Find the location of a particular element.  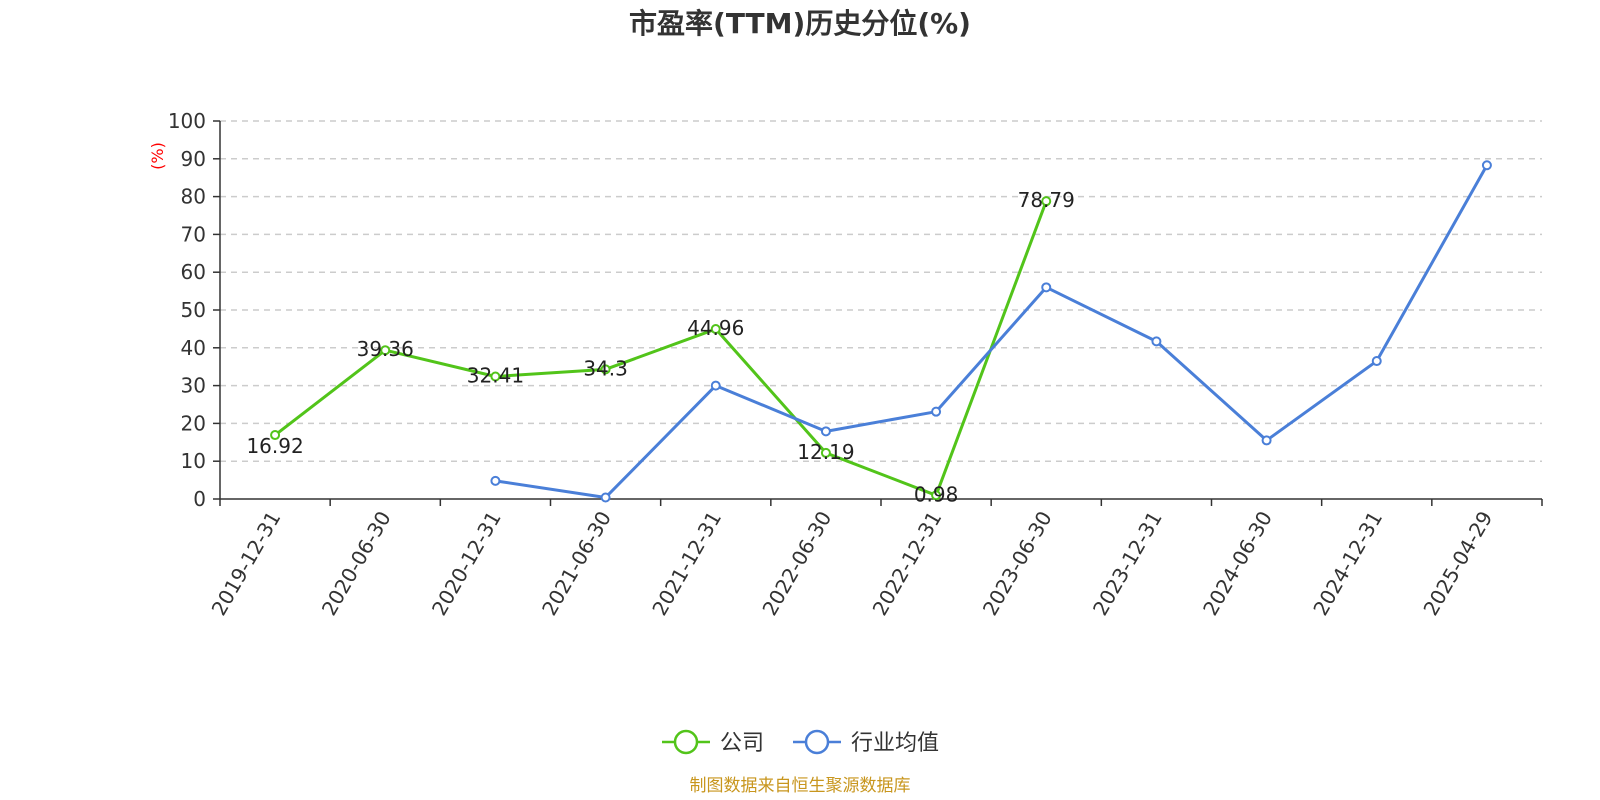

source-note: 制图数据来自恒生聚源数据库 is located at coordinates (800, 786).